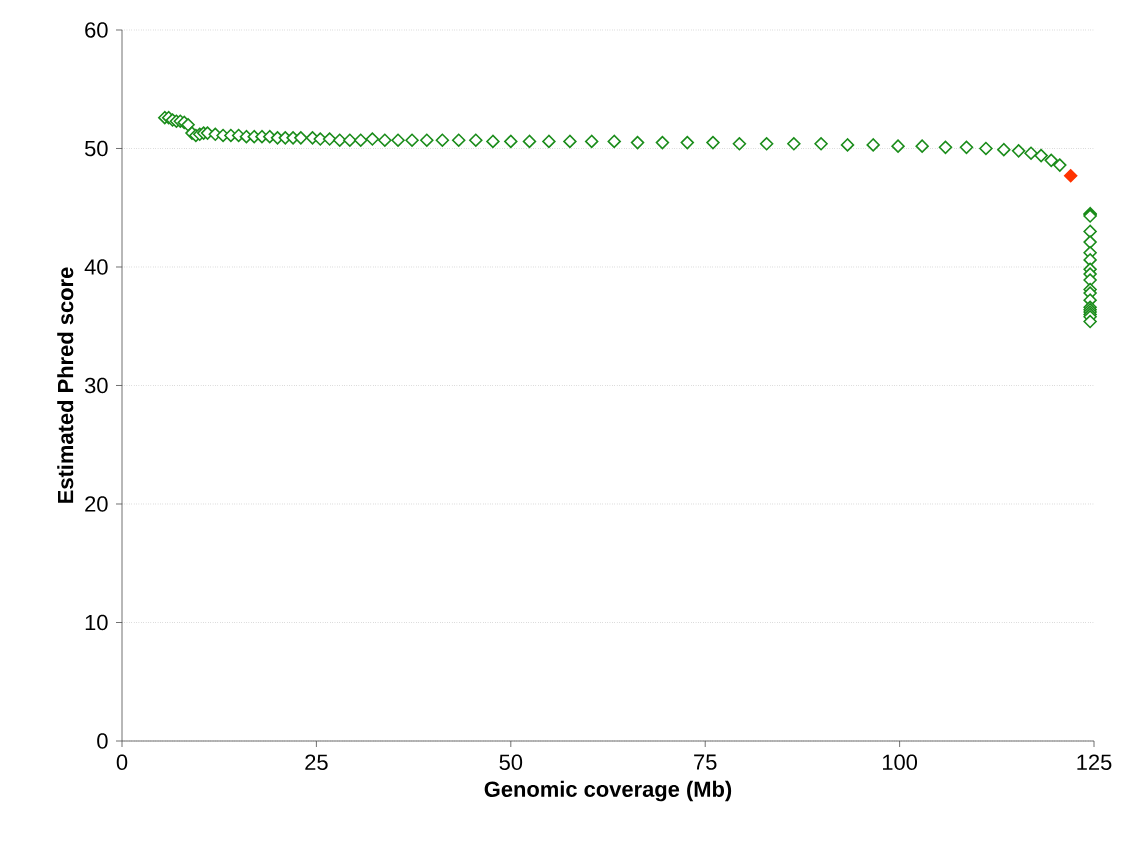 The height and width of the screenshot is (852, 1126). What do you see at coordinates (608, 791) in the screenshot?
I see `x-axis-title: Genomic coverage (Mb)` at bounding box center [608, 791].